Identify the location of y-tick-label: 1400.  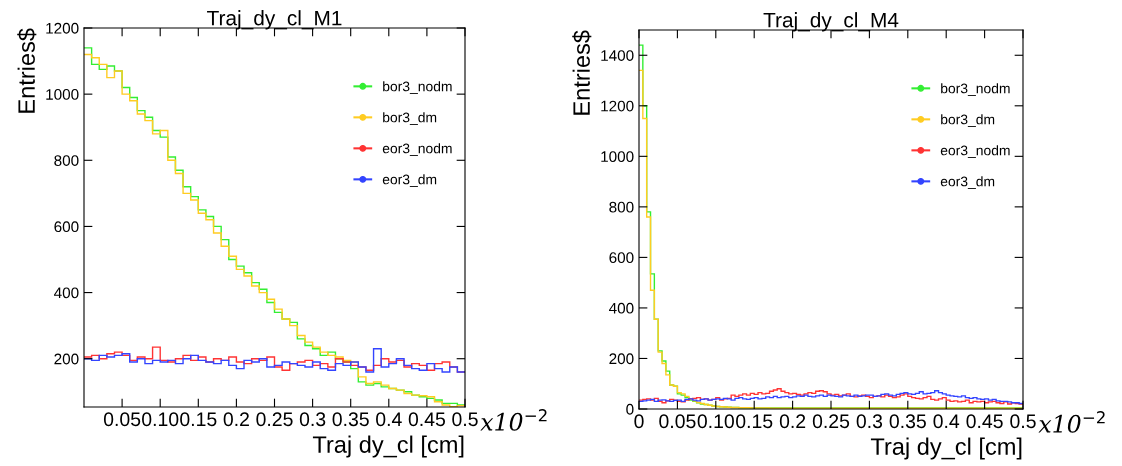
(617, 55).